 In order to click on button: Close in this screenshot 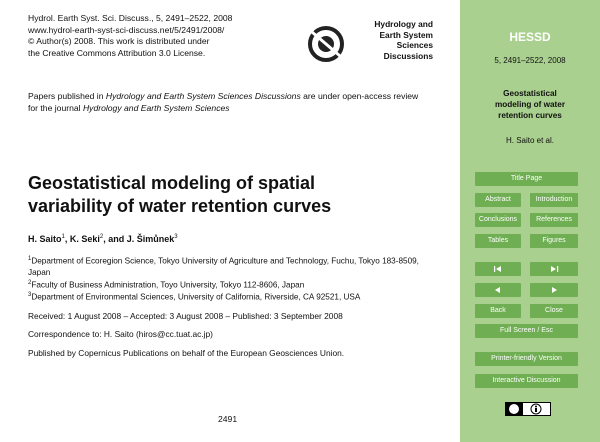, I will do `click(554, 311)`.